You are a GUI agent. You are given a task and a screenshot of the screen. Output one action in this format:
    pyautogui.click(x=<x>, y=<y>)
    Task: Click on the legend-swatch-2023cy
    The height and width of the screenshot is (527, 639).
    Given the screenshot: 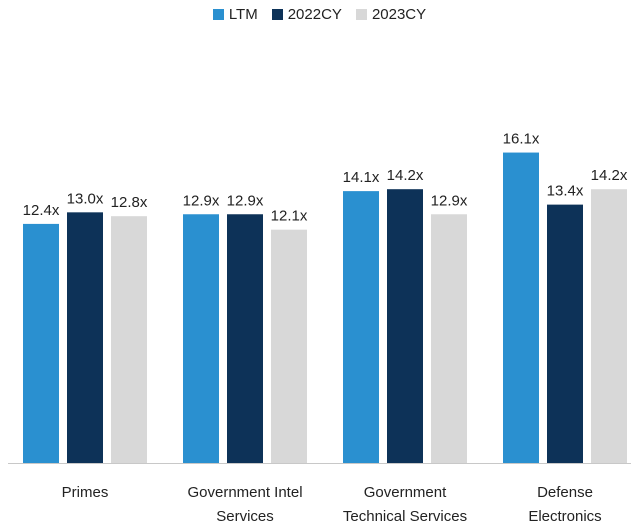 What is the action you would take?
    pyautogui.click(x=361, y=14)
    